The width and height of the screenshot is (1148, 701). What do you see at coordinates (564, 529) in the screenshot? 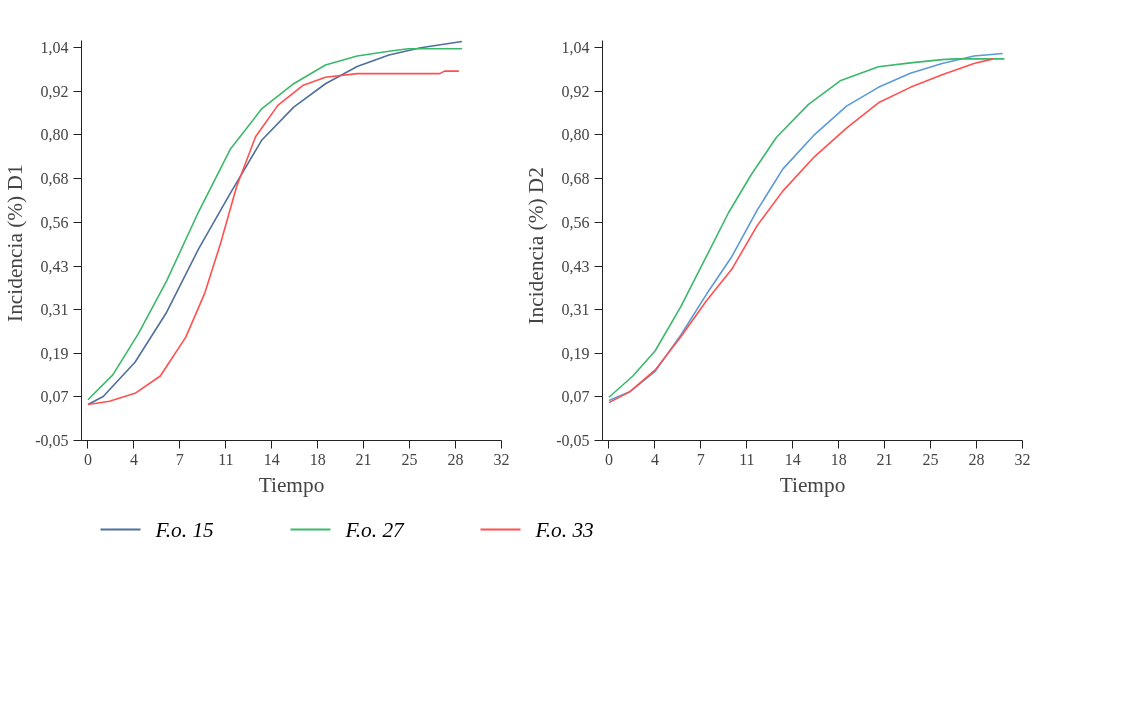
I see `legend-label: F.o. 33` at bounding box center [564, 529].